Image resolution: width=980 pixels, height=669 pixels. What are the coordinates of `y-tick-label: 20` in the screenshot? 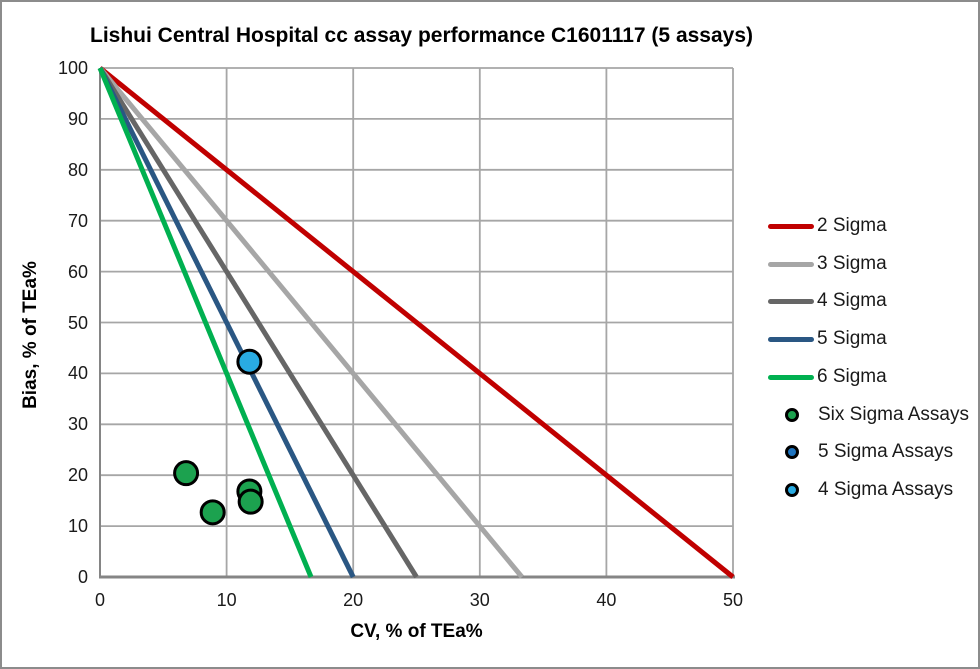 It's located at (77, 475).